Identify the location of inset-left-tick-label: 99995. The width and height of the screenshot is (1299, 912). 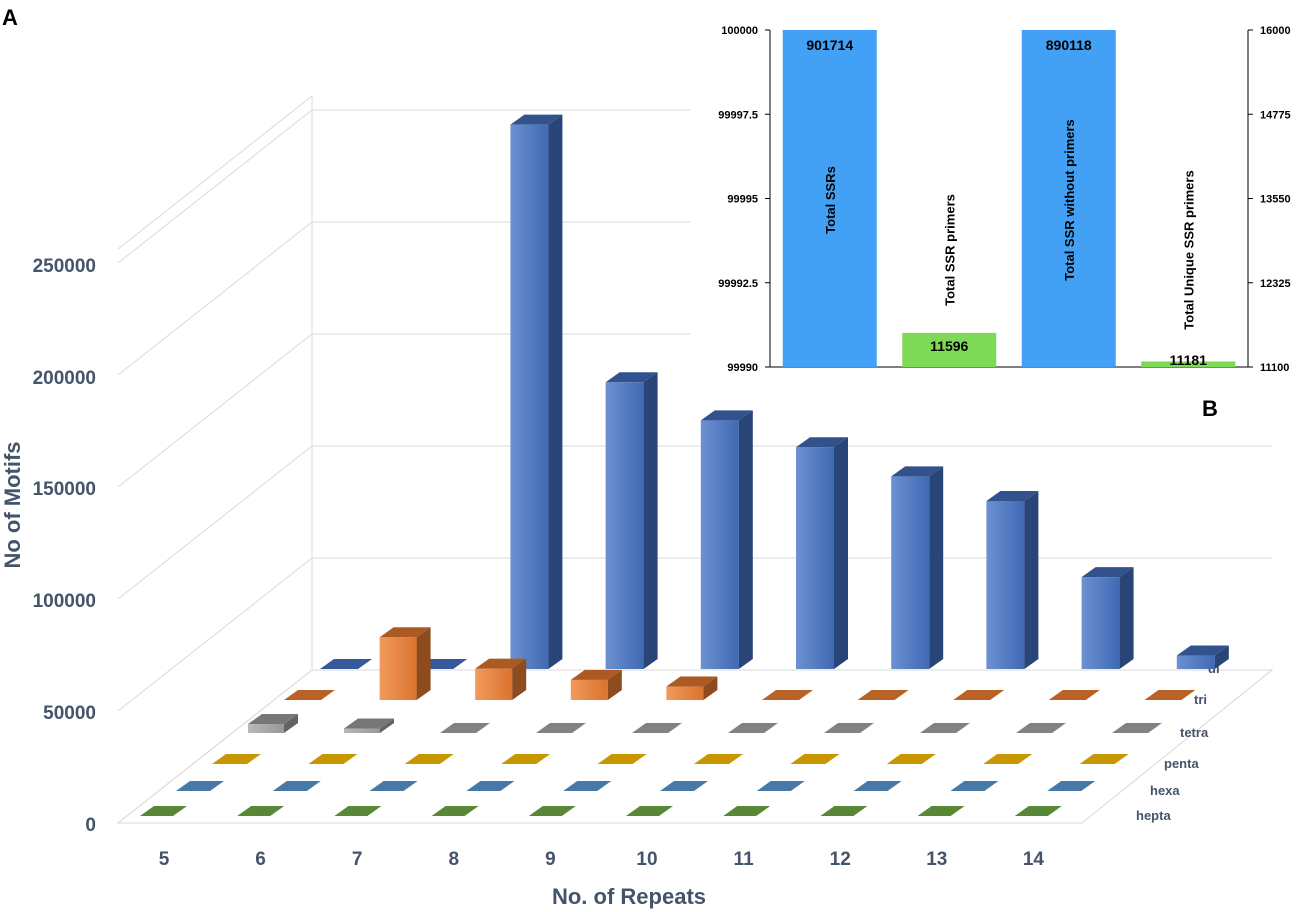
(742, 200).